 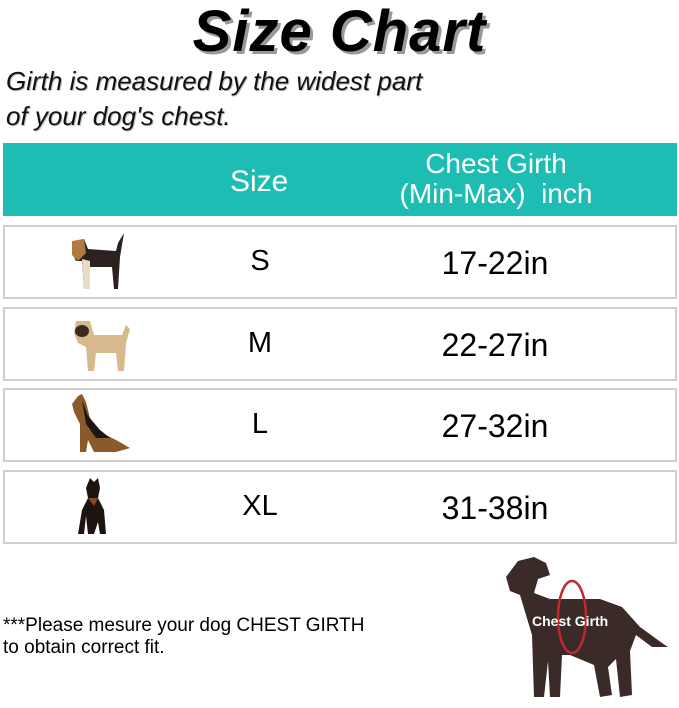 What do you see at coordinates (118, 116) in the screenshot?
I see `subtitle-line-2: of your dog's chest.` at bounding box center [118, 116].